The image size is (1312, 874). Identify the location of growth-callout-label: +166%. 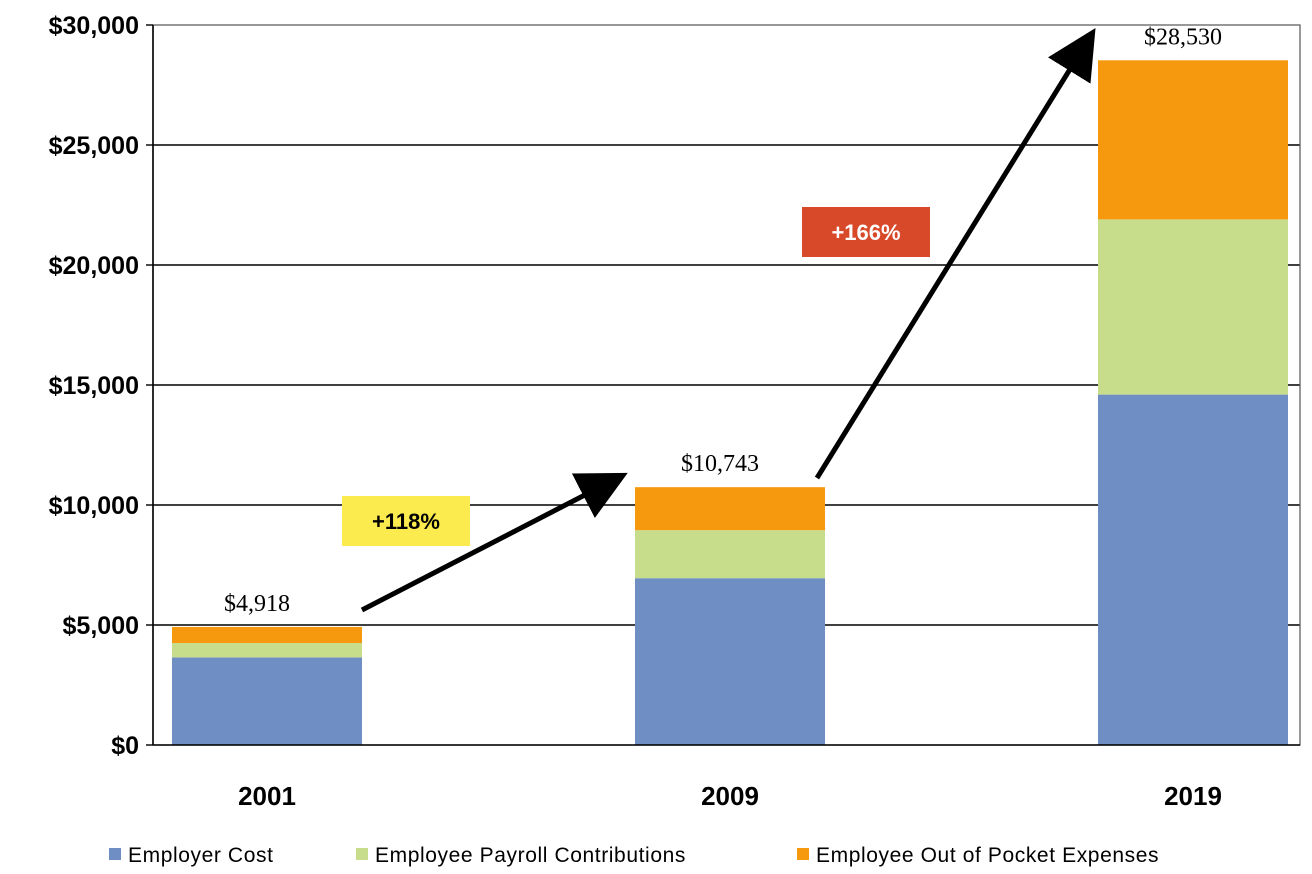
(865, 232).